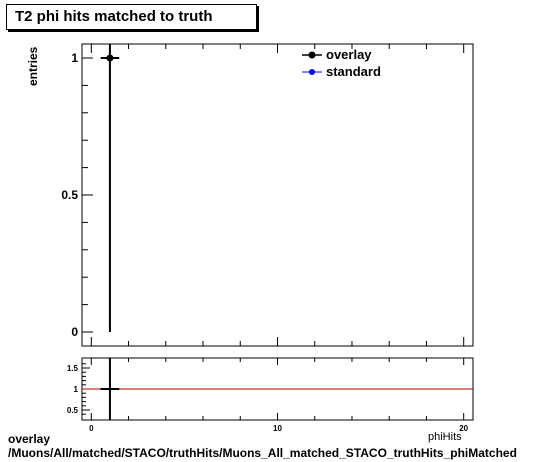 This screenshot has width=546, height=462. I want to click on main-y-tick-label: 0.5, so click(69, 195).